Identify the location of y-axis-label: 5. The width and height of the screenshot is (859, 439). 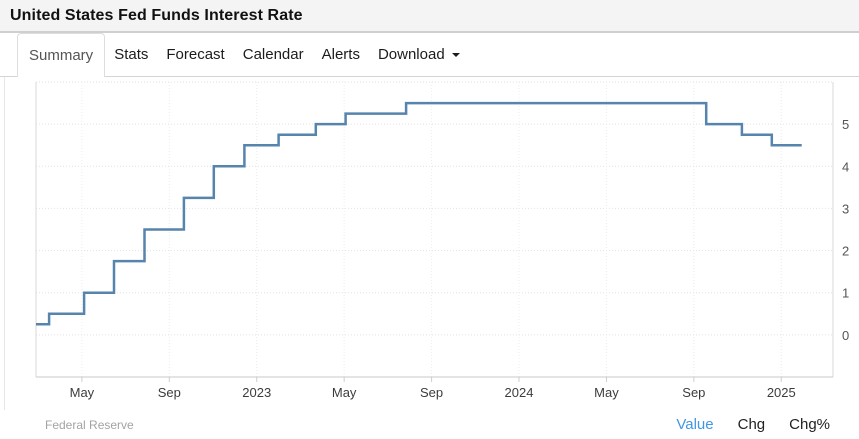
(845, 124).